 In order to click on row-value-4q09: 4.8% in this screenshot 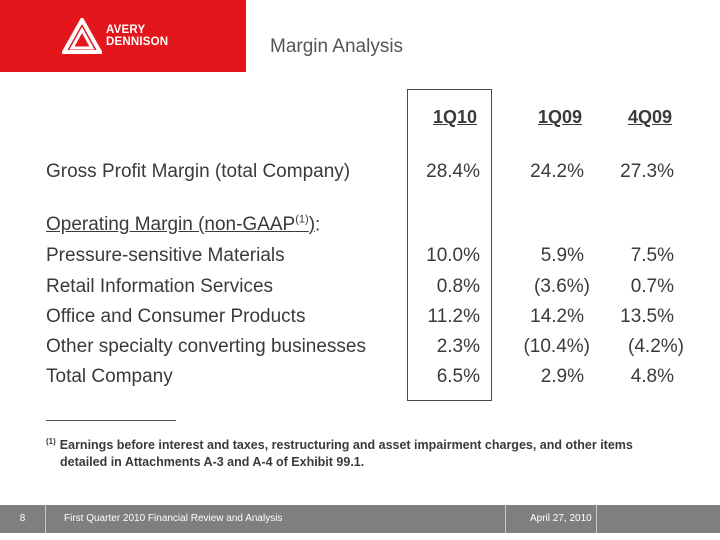, I will do `click(652, 376)`.